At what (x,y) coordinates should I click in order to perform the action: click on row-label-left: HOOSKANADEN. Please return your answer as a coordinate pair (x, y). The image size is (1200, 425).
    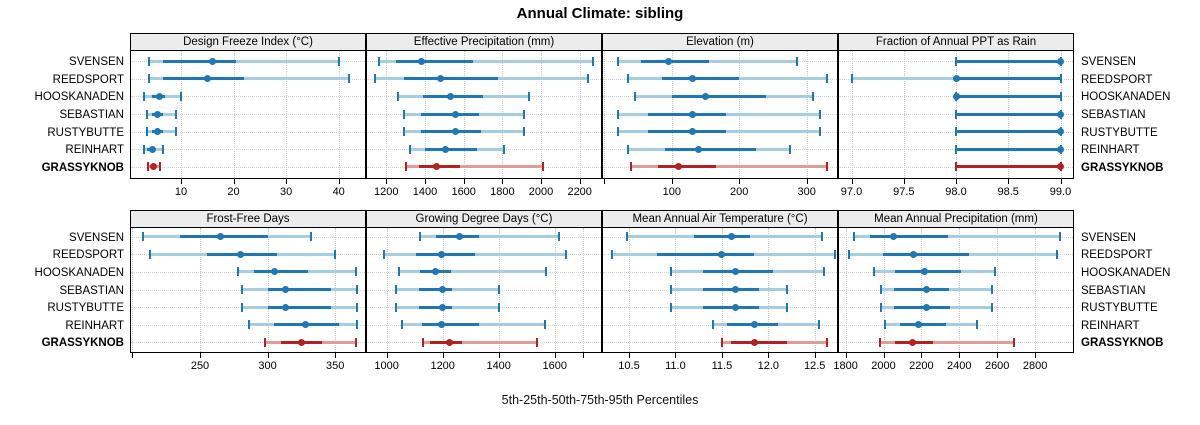
    Looking at the image, I should click on (79, 97).